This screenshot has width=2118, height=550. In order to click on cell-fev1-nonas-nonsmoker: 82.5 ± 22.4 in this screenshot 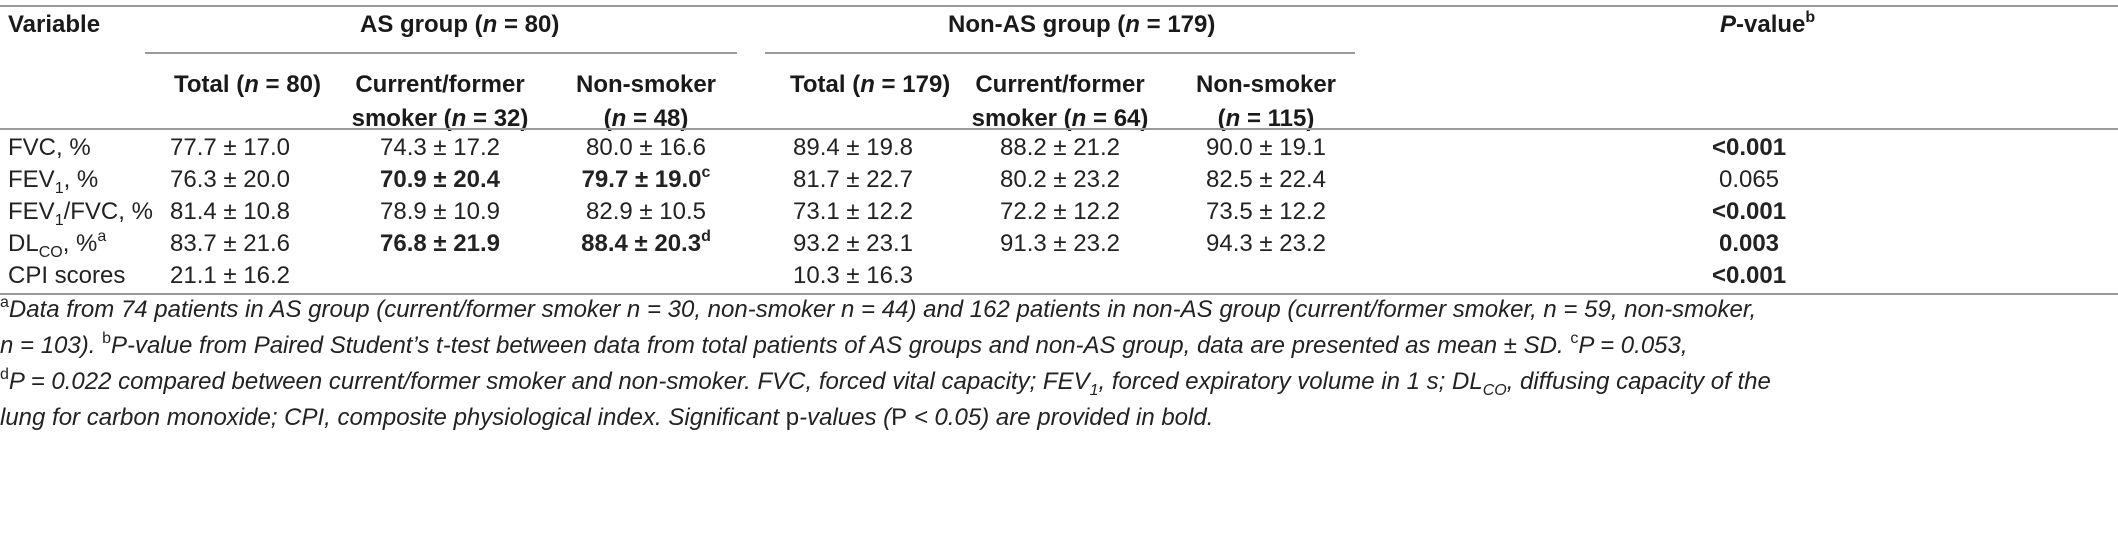, I will do `click(1266, 179)`.